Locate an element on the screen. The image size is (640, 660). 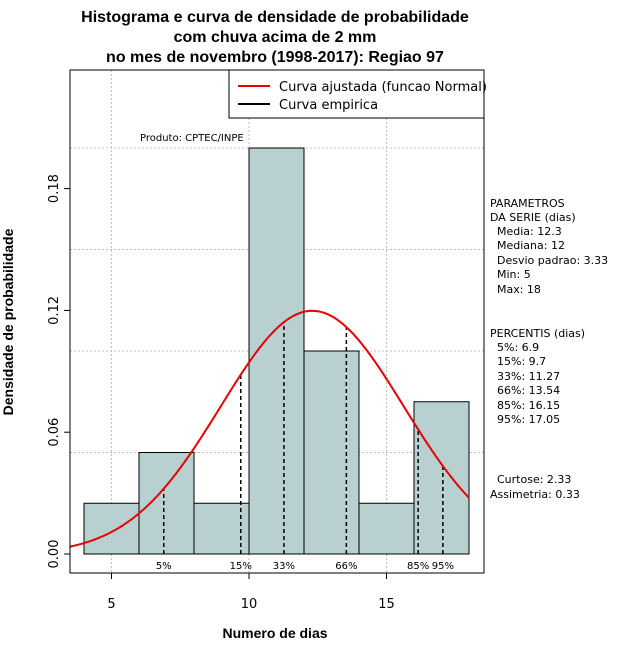
y-tick-label: 0.06 is located at coordinates (54, 432).